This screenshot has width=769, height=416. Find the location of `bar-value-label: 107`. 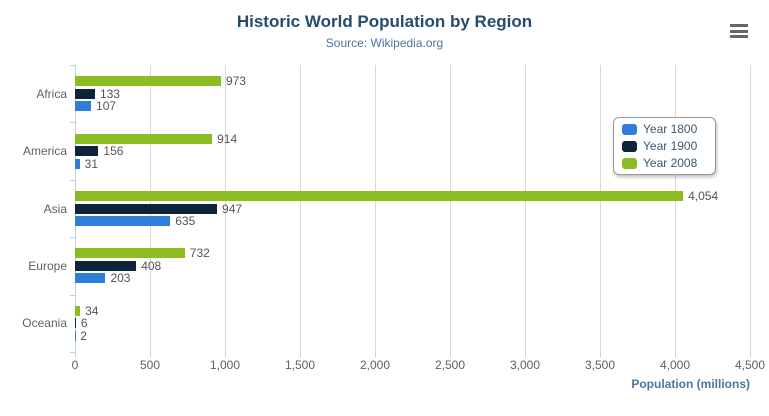

bar-value-label: 107 is located at coordinates (106, 106).